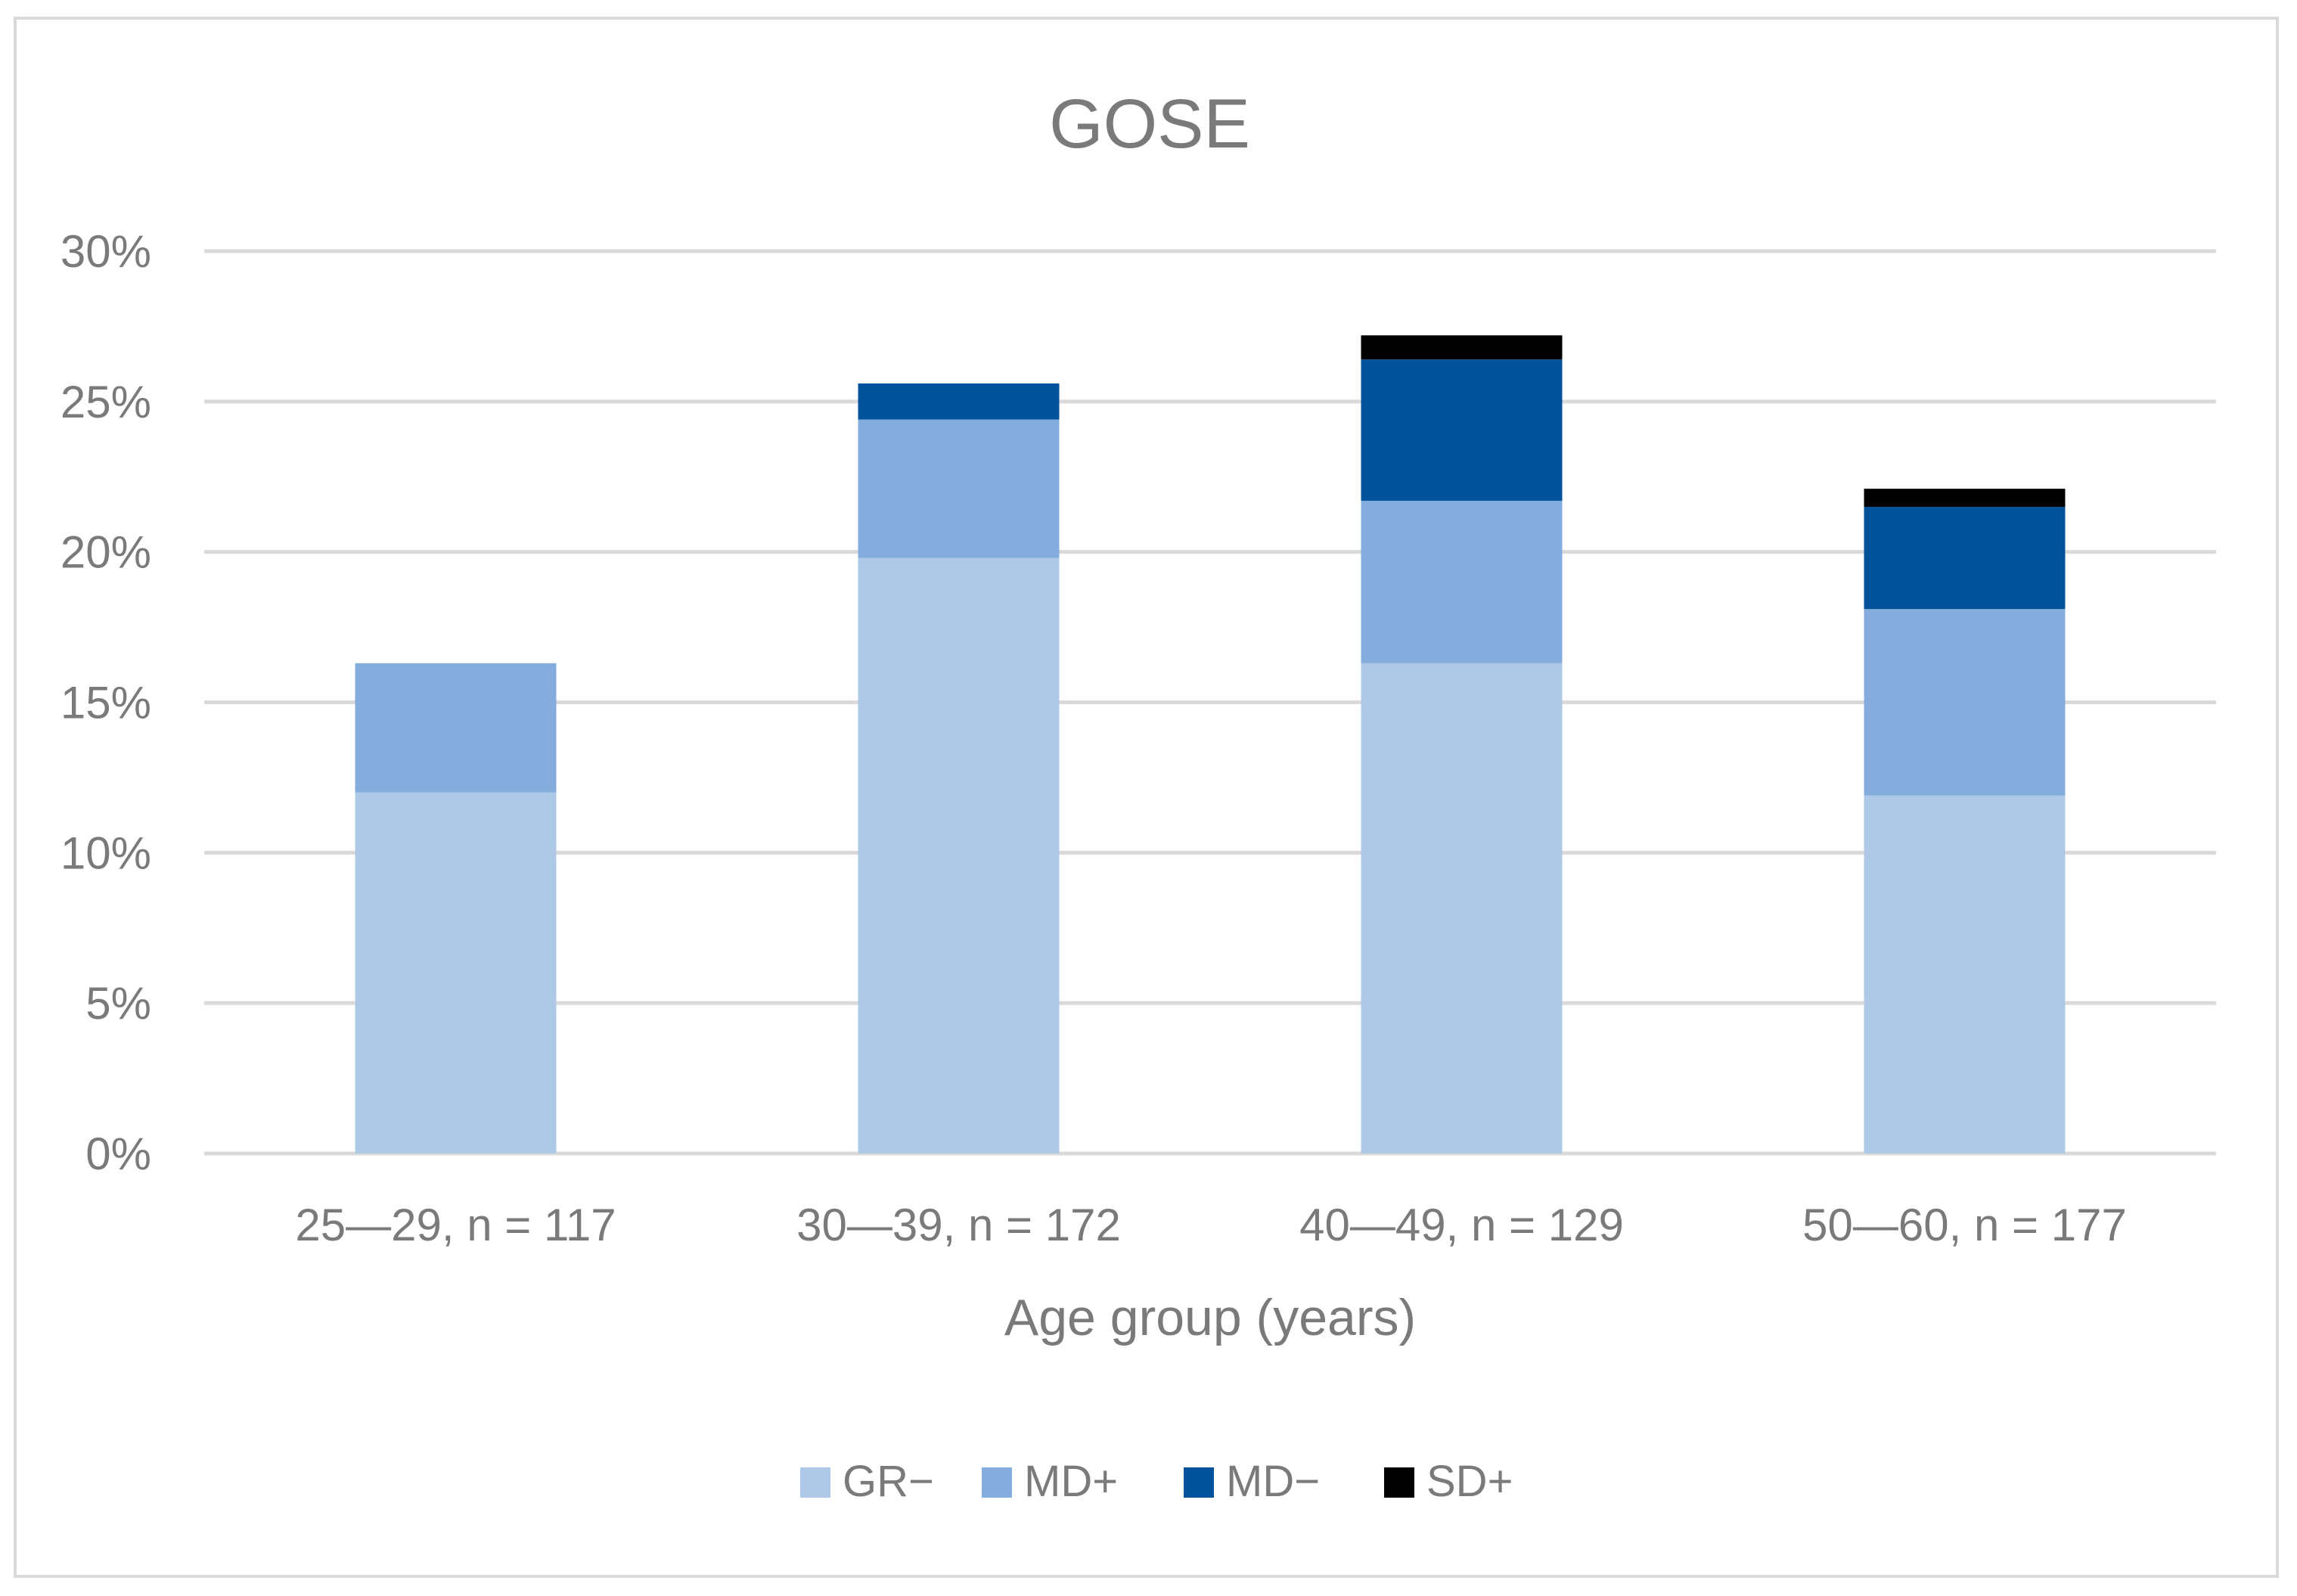 Image resolution: width=2297 pixels, height=1596 pixels. I want to click on y-tick-label: 30%, so click(106, 251).